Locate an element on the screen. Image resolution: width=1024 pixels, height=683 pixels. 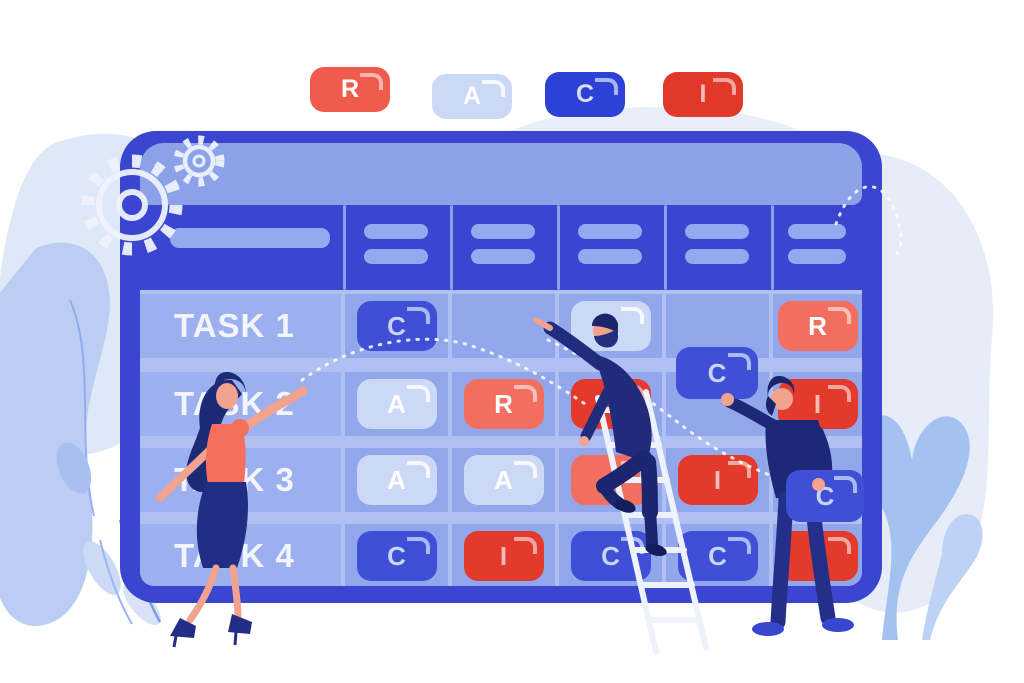
task-label-cell: TASK 4 is located at coordinates (240, 555).